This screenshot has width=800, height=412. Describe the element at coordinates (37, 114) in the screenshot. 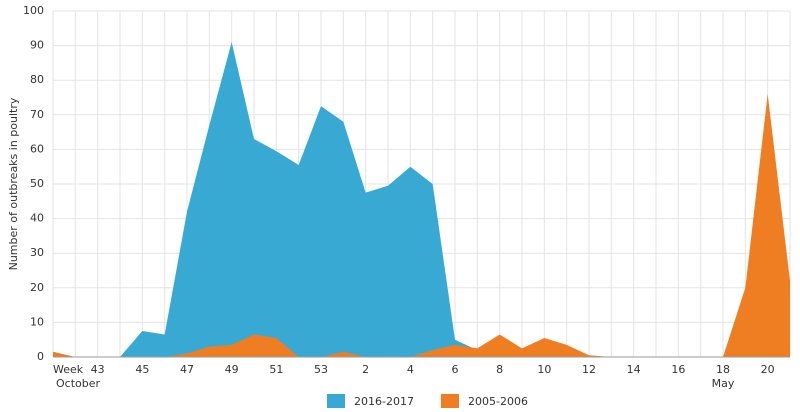

I see `y-tick-label: 70` at that location.